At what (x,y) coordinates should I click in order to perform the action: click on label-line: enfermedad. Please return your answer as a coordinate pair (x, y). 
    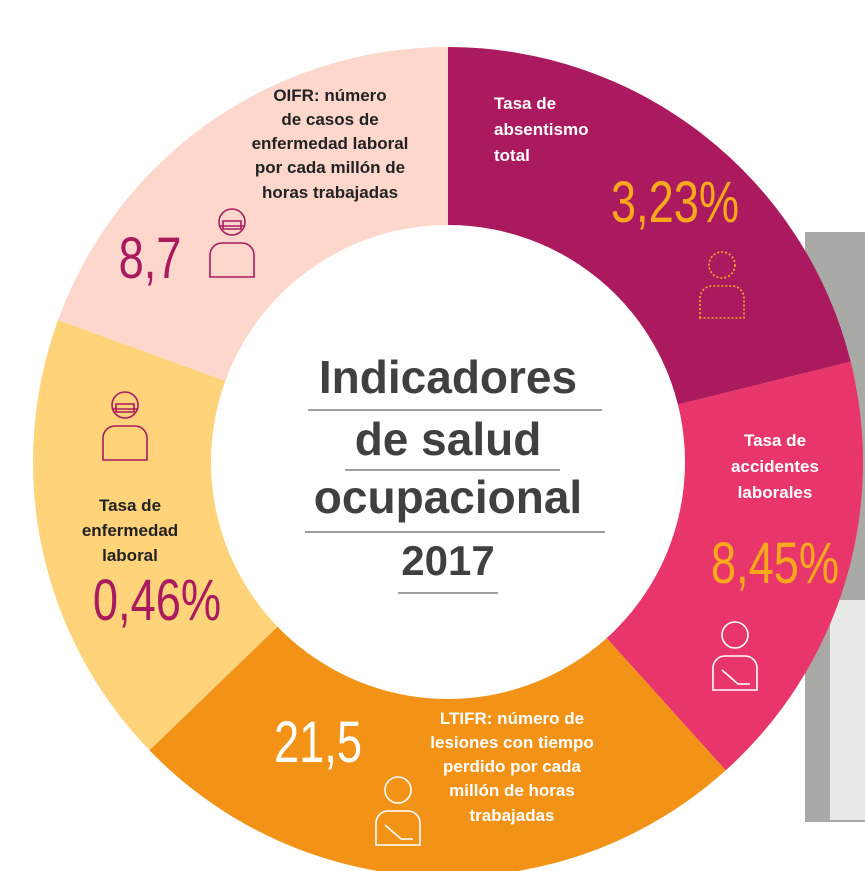
    Looking at the image, I should click on (130, 530).